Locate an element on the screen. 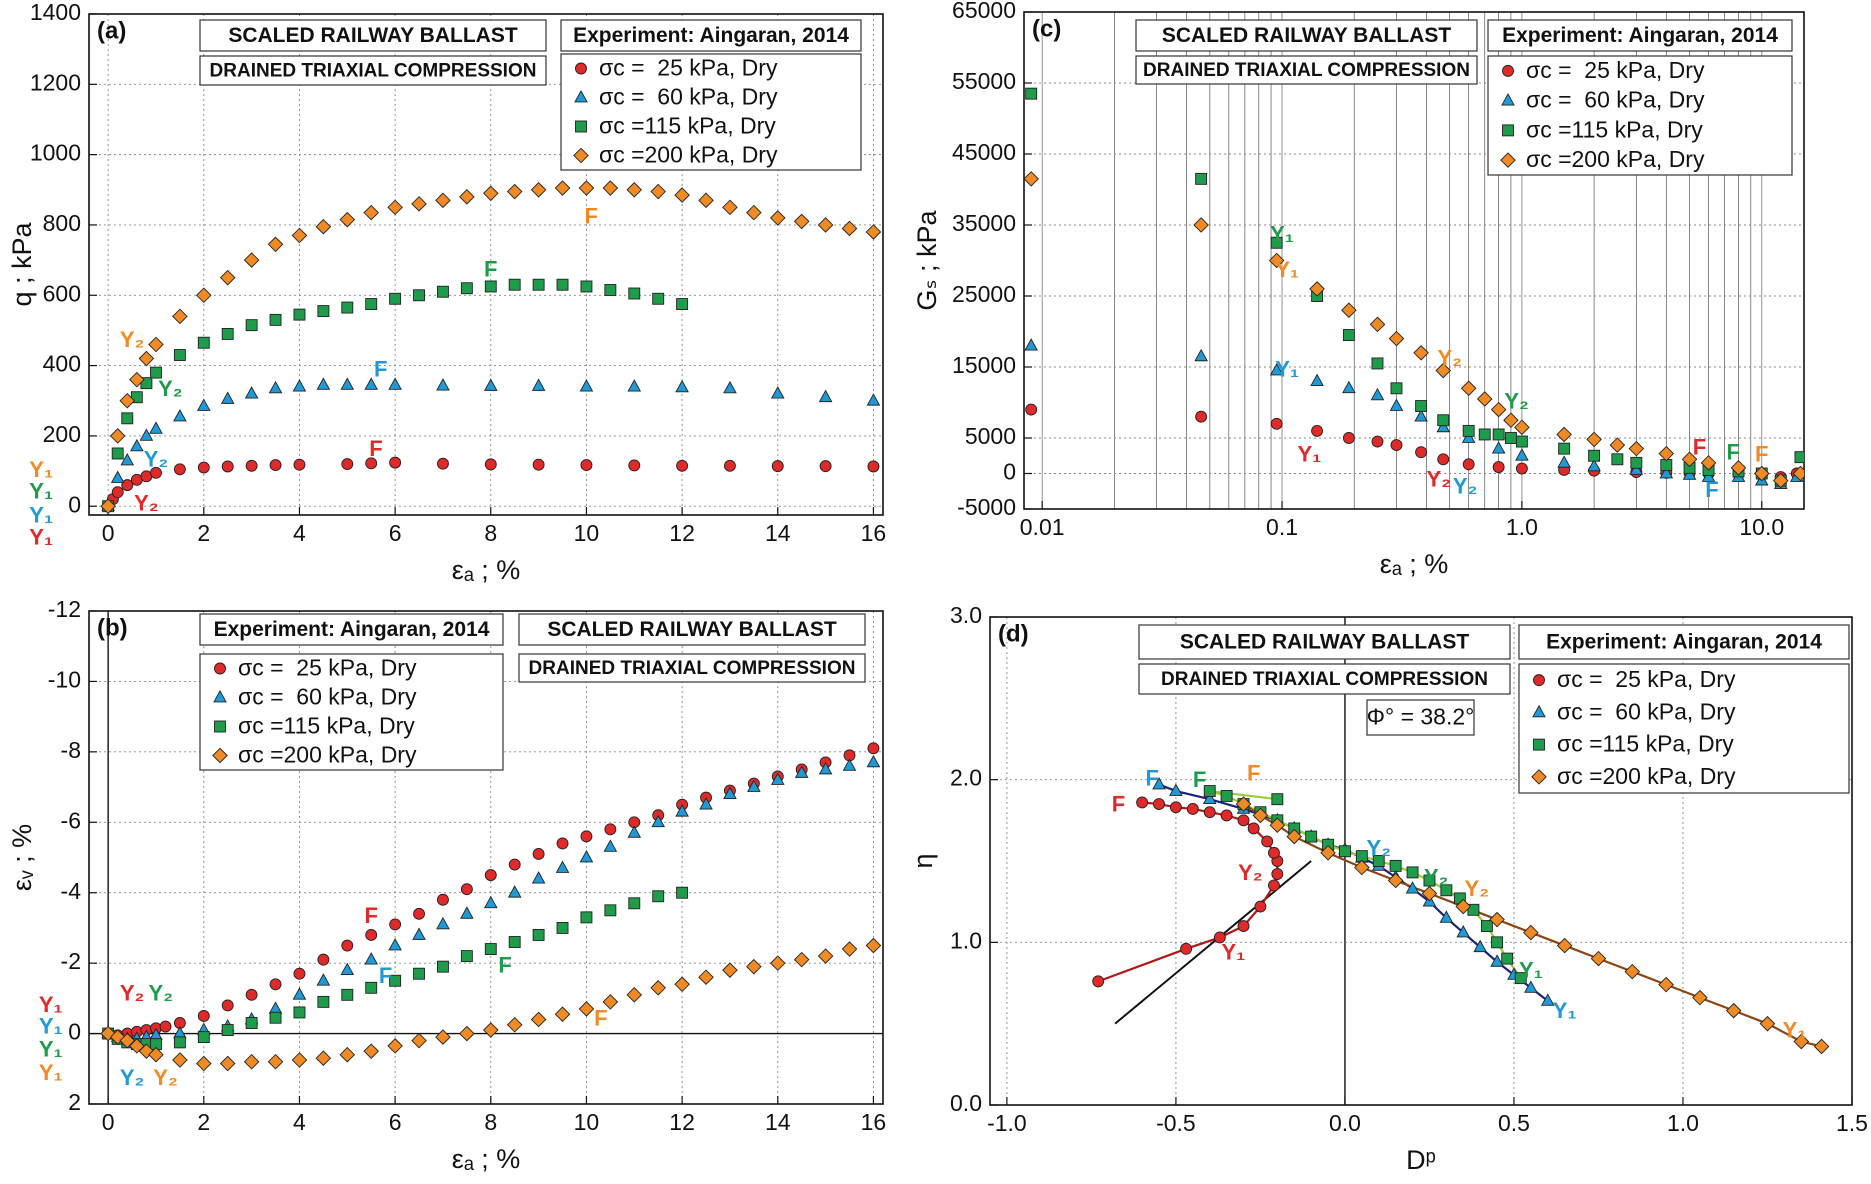  series-line is located at coordinates (1532, 925).